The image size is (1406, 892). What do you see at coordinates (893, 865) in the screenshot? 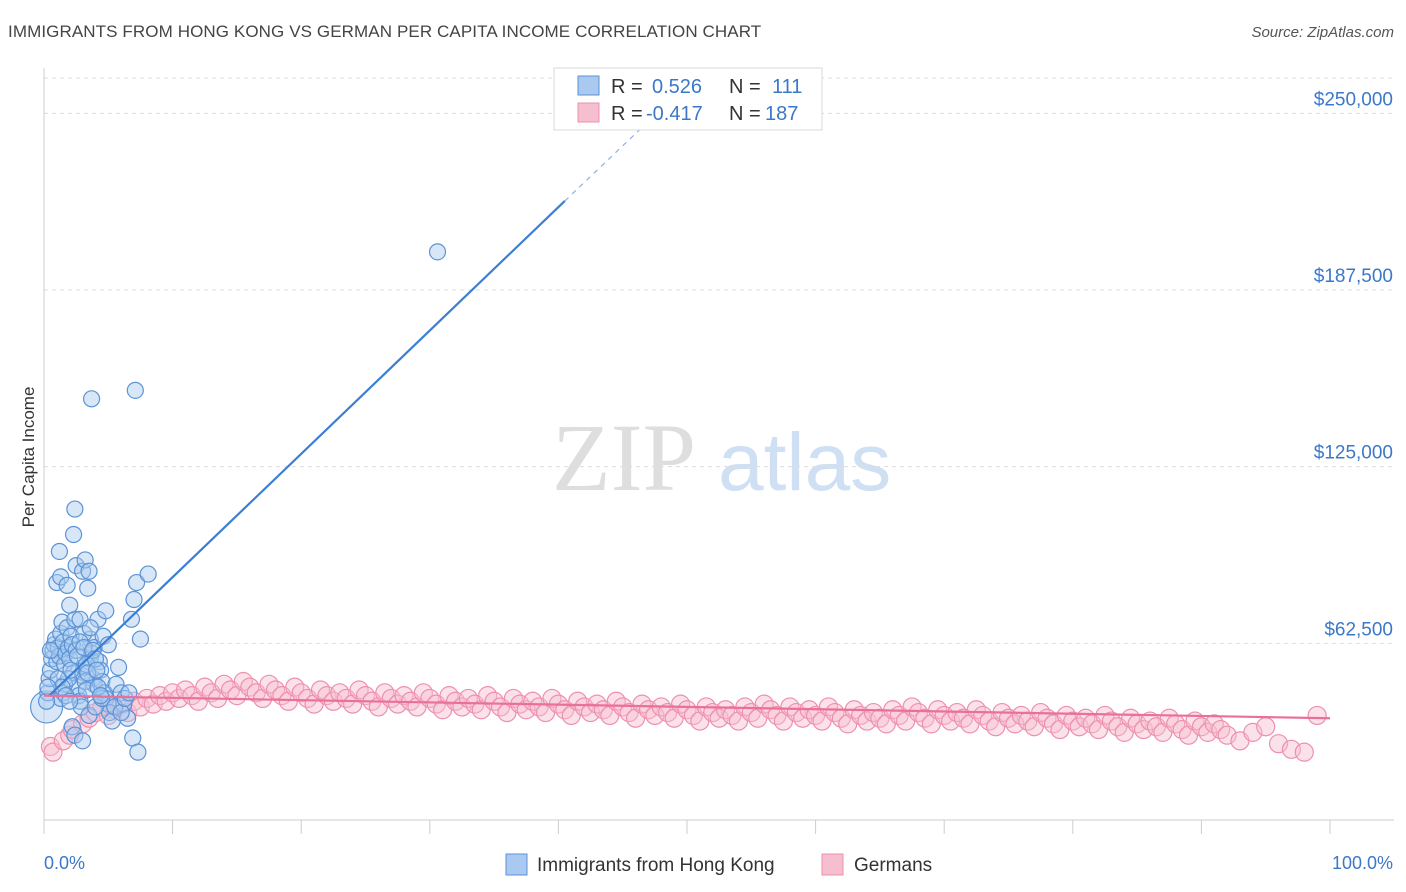
I see `bottom-legend-germans: Germans` at bounding box center [893, 865].